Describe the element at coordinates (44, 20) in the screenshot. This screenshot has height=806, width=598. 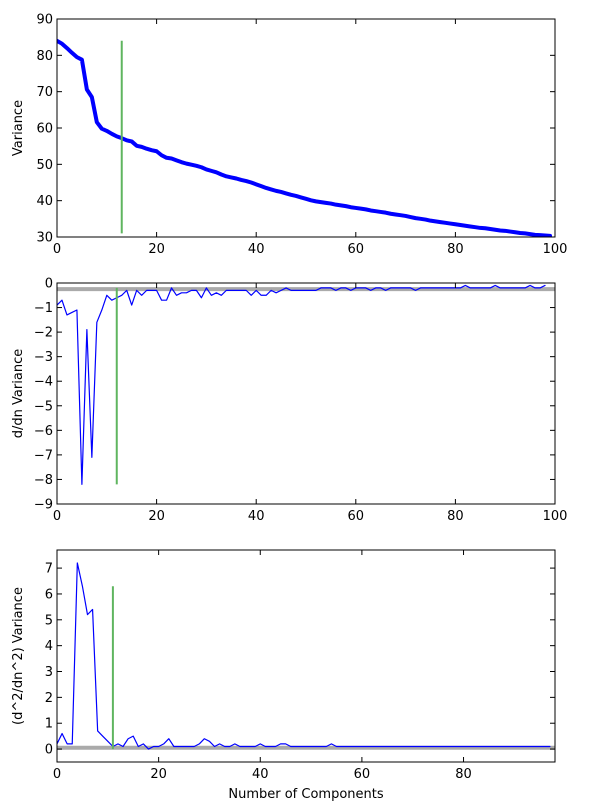
I see `y-tick-label: 90` at that location.